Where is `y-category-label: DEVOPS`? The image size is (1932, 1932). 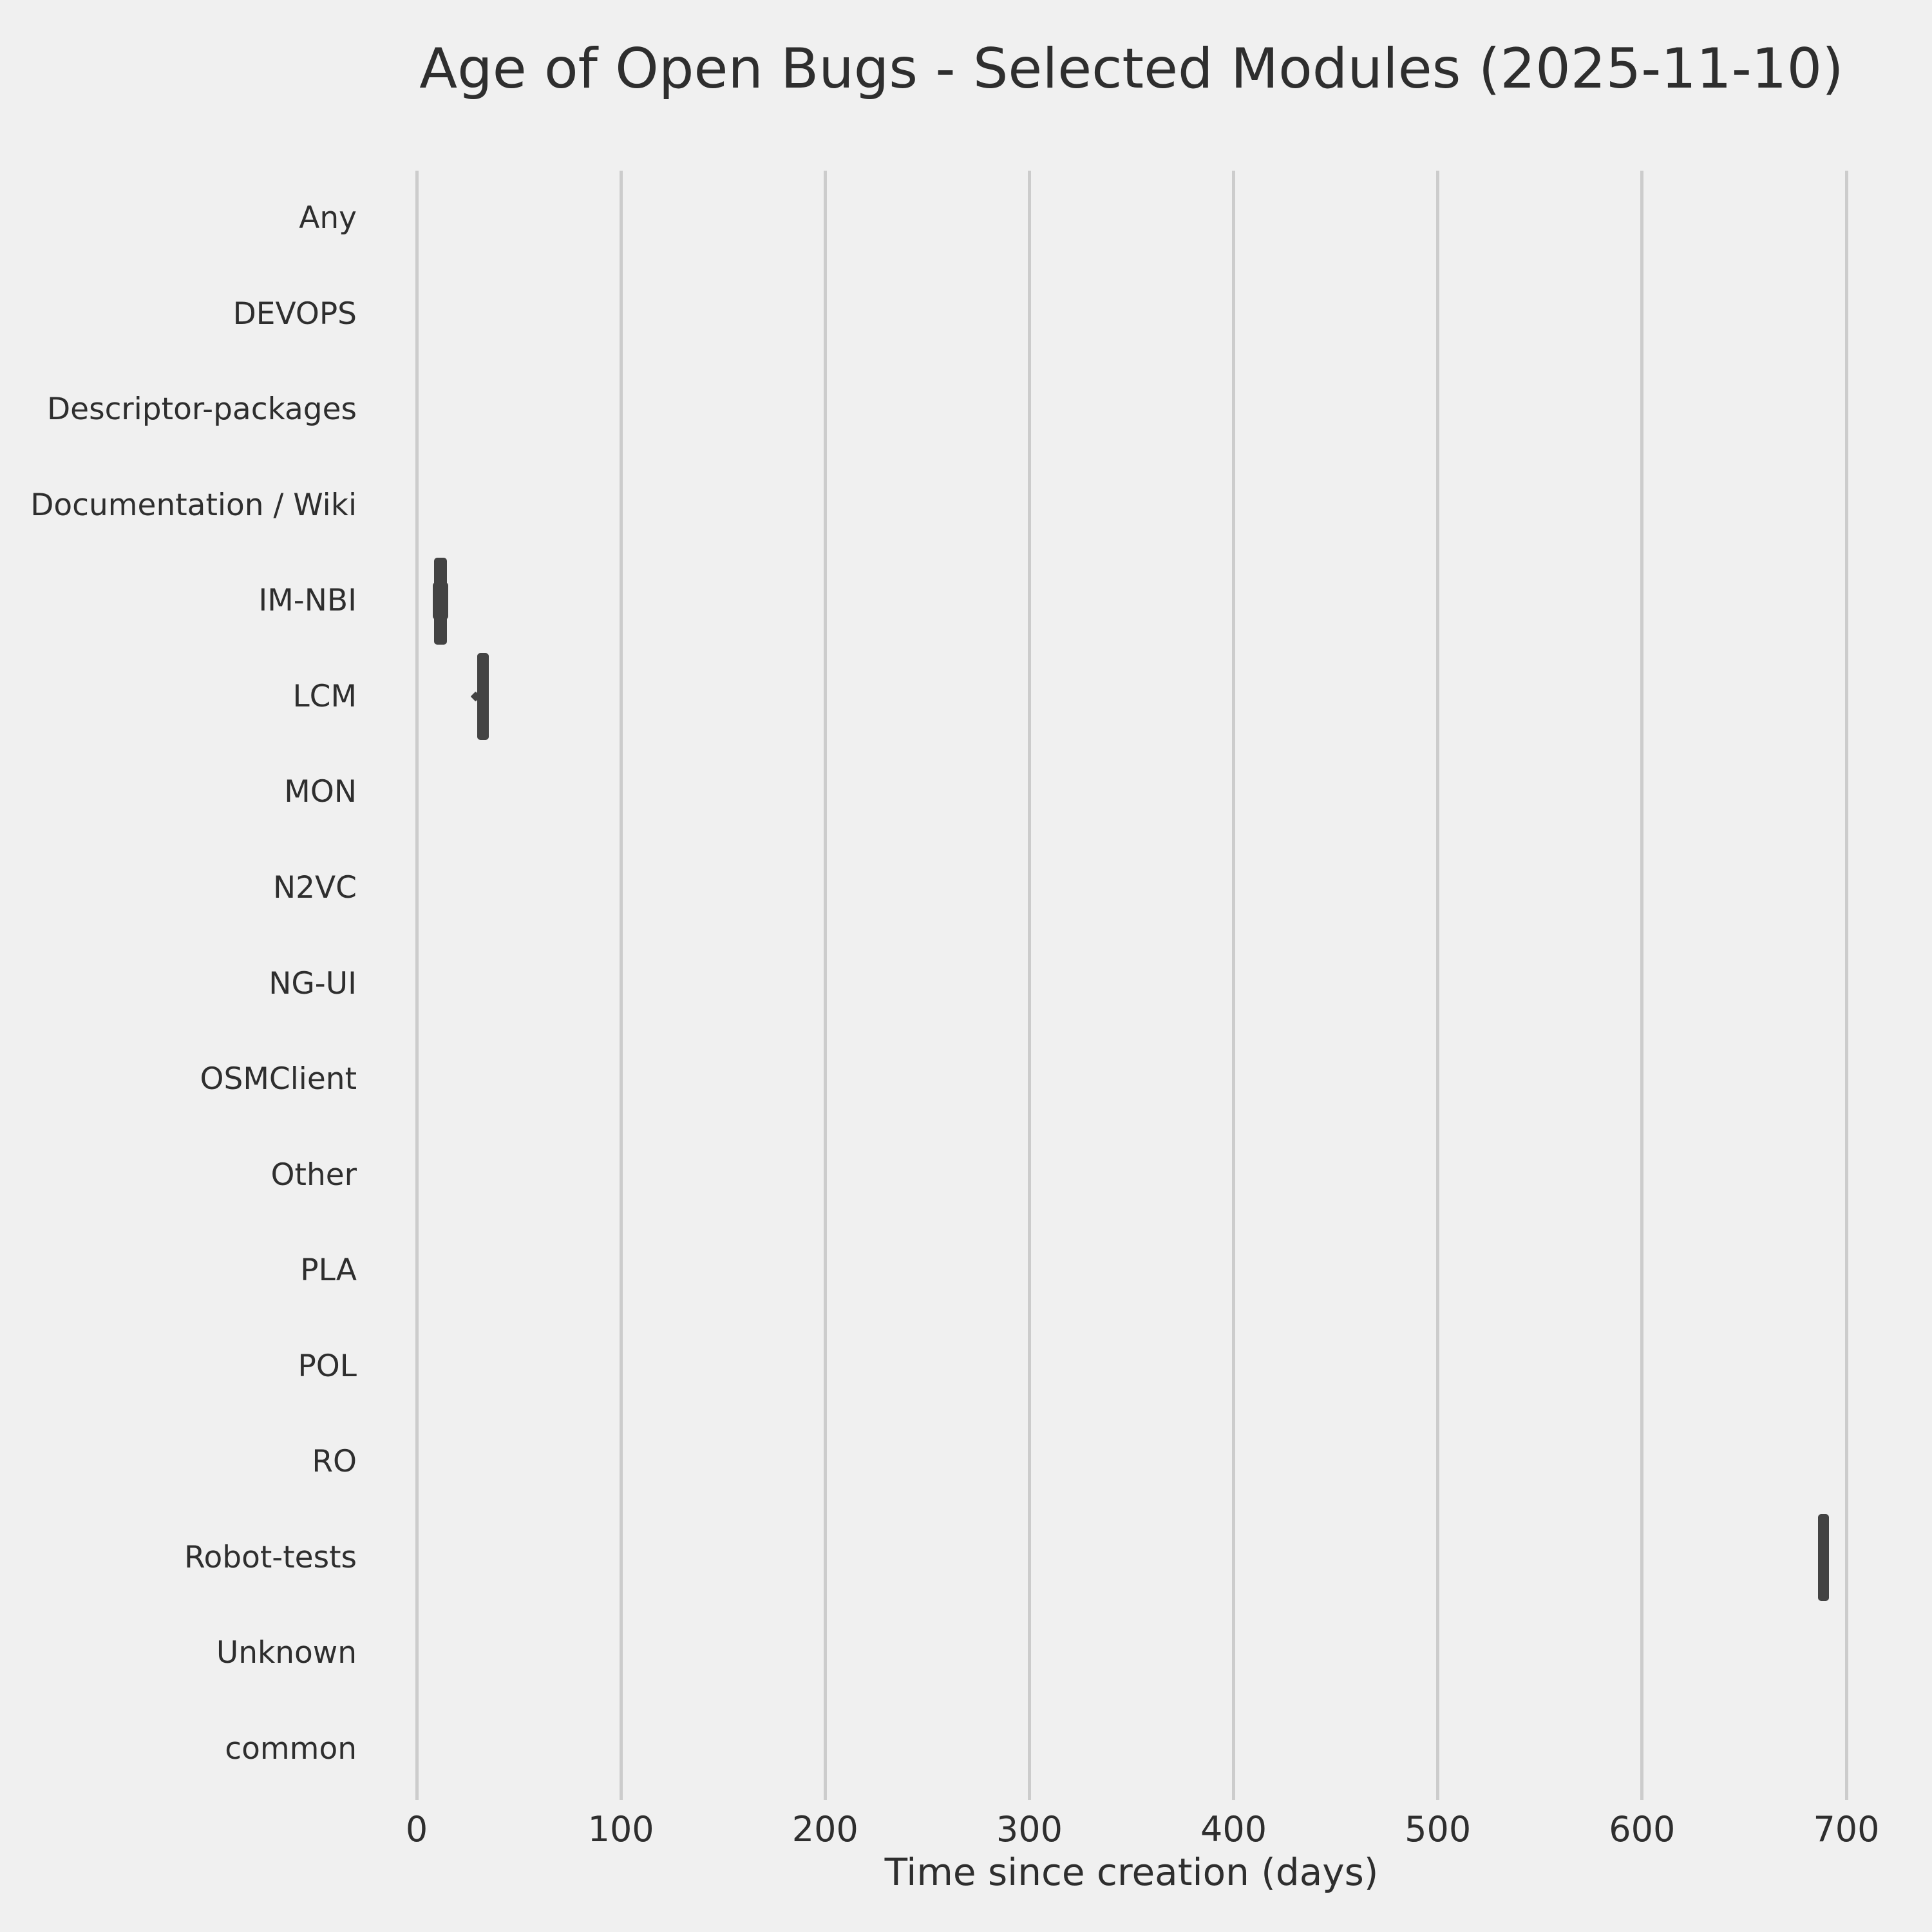 y-category-label: DEVOPS is located at coordinates (294, 314).